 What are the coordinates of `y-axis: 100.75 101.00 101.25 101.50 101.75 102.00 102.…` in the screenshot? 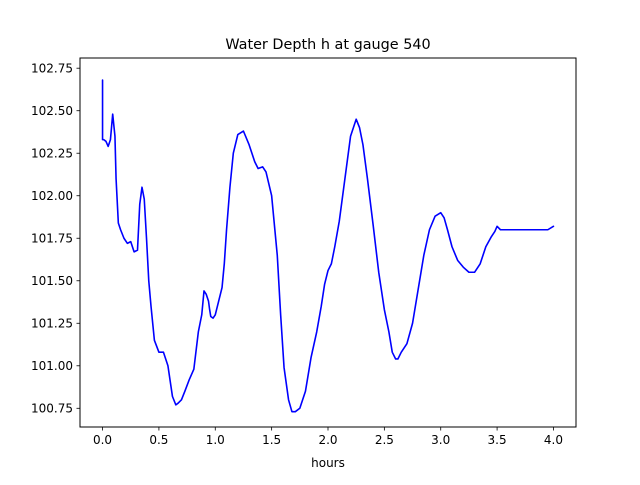 It's located at (55, 238).